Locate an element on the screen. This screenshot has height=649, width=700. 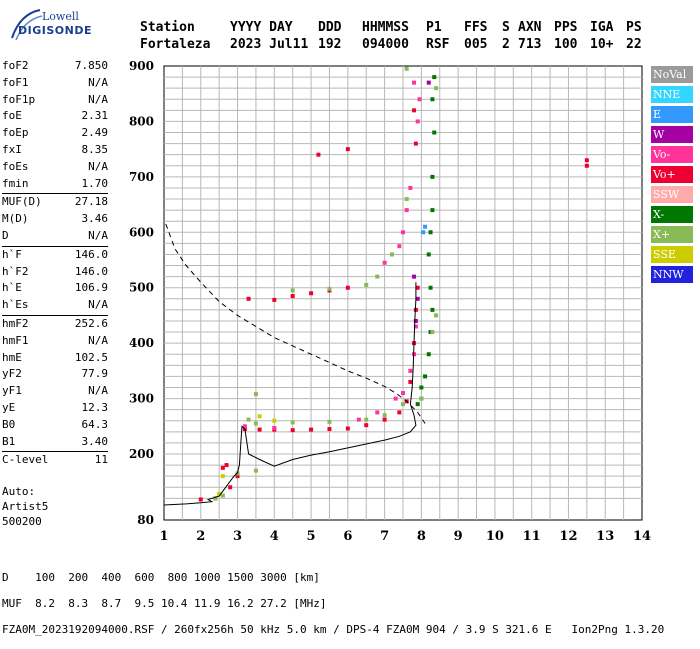
header-label-10: PS is located at coordinates (634, 27).